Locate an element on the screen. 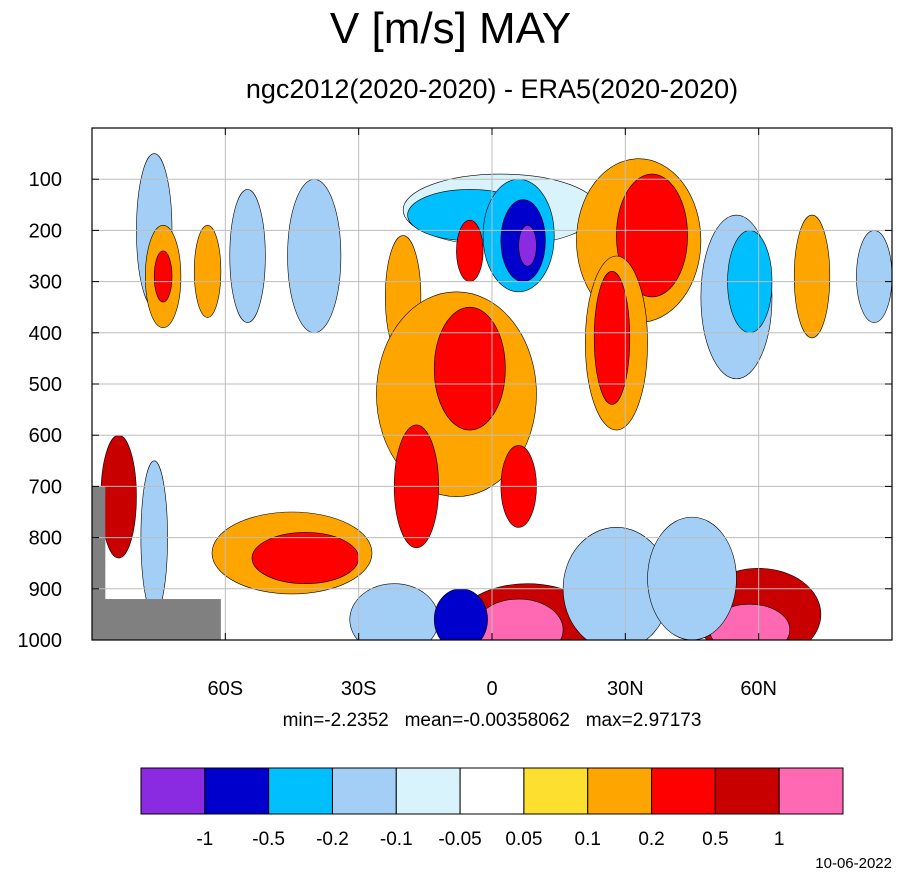 This screenshot has height=882, width=901. x-tick-label: 30S is located at coordinates (359, 689).